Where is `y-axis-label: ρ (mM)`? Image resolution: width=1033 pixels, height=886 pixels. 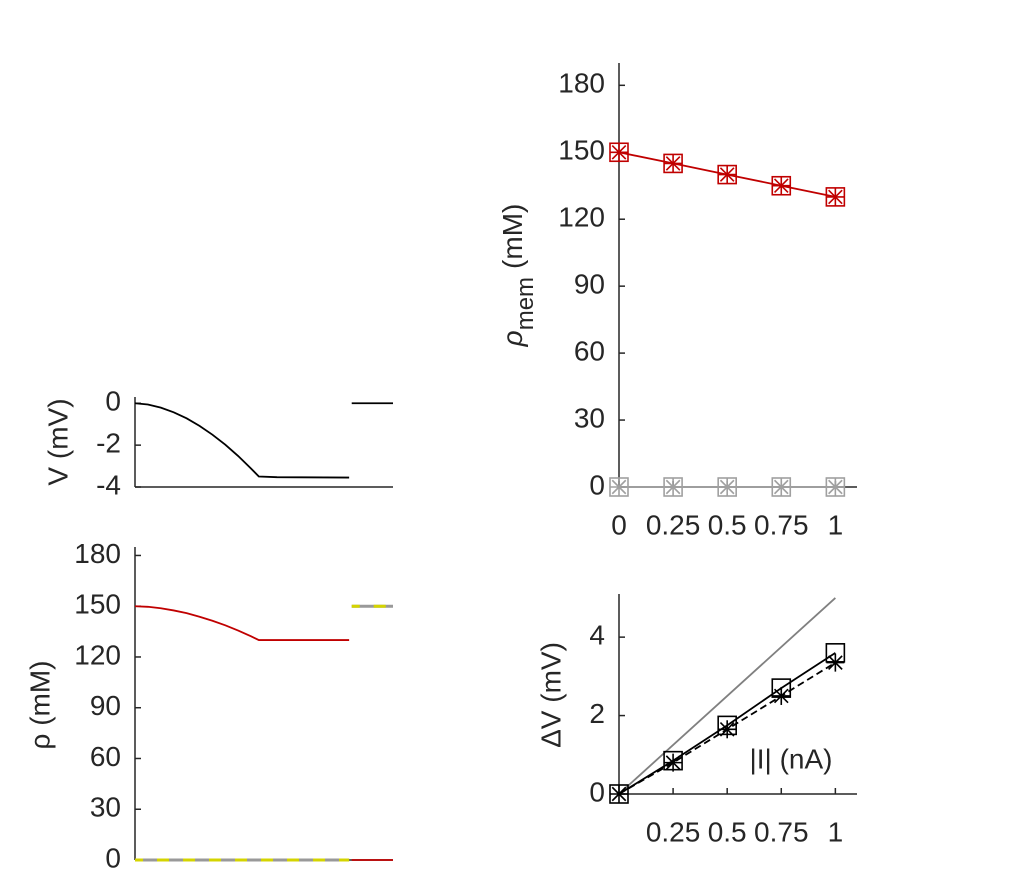
y-axis-label: ρ (mM) is located at coordinates (39, 704).